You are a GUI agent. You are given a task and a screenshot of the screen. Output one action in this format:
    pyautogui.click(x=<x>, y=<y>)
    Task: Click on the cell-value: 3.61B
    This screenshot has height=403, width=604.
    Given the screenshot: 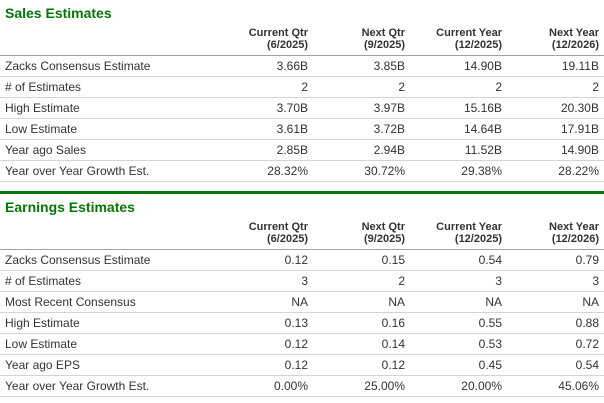 What is the action you would take?
    pyautogui.click(x=264, y=129)
    